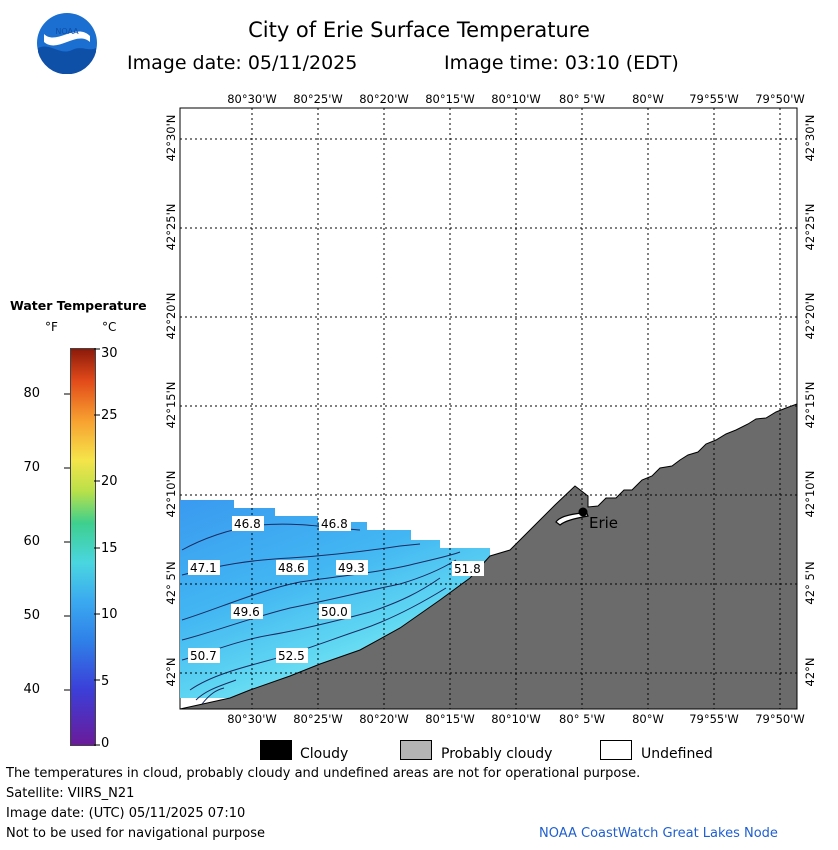 This screenshot has height=850, width=838. What do you see at coordinates (658, 833) in the screenshot?
I see `credit-text: NOAA CoastWatch Great Lakes Node` at bounding box center [658, 833].